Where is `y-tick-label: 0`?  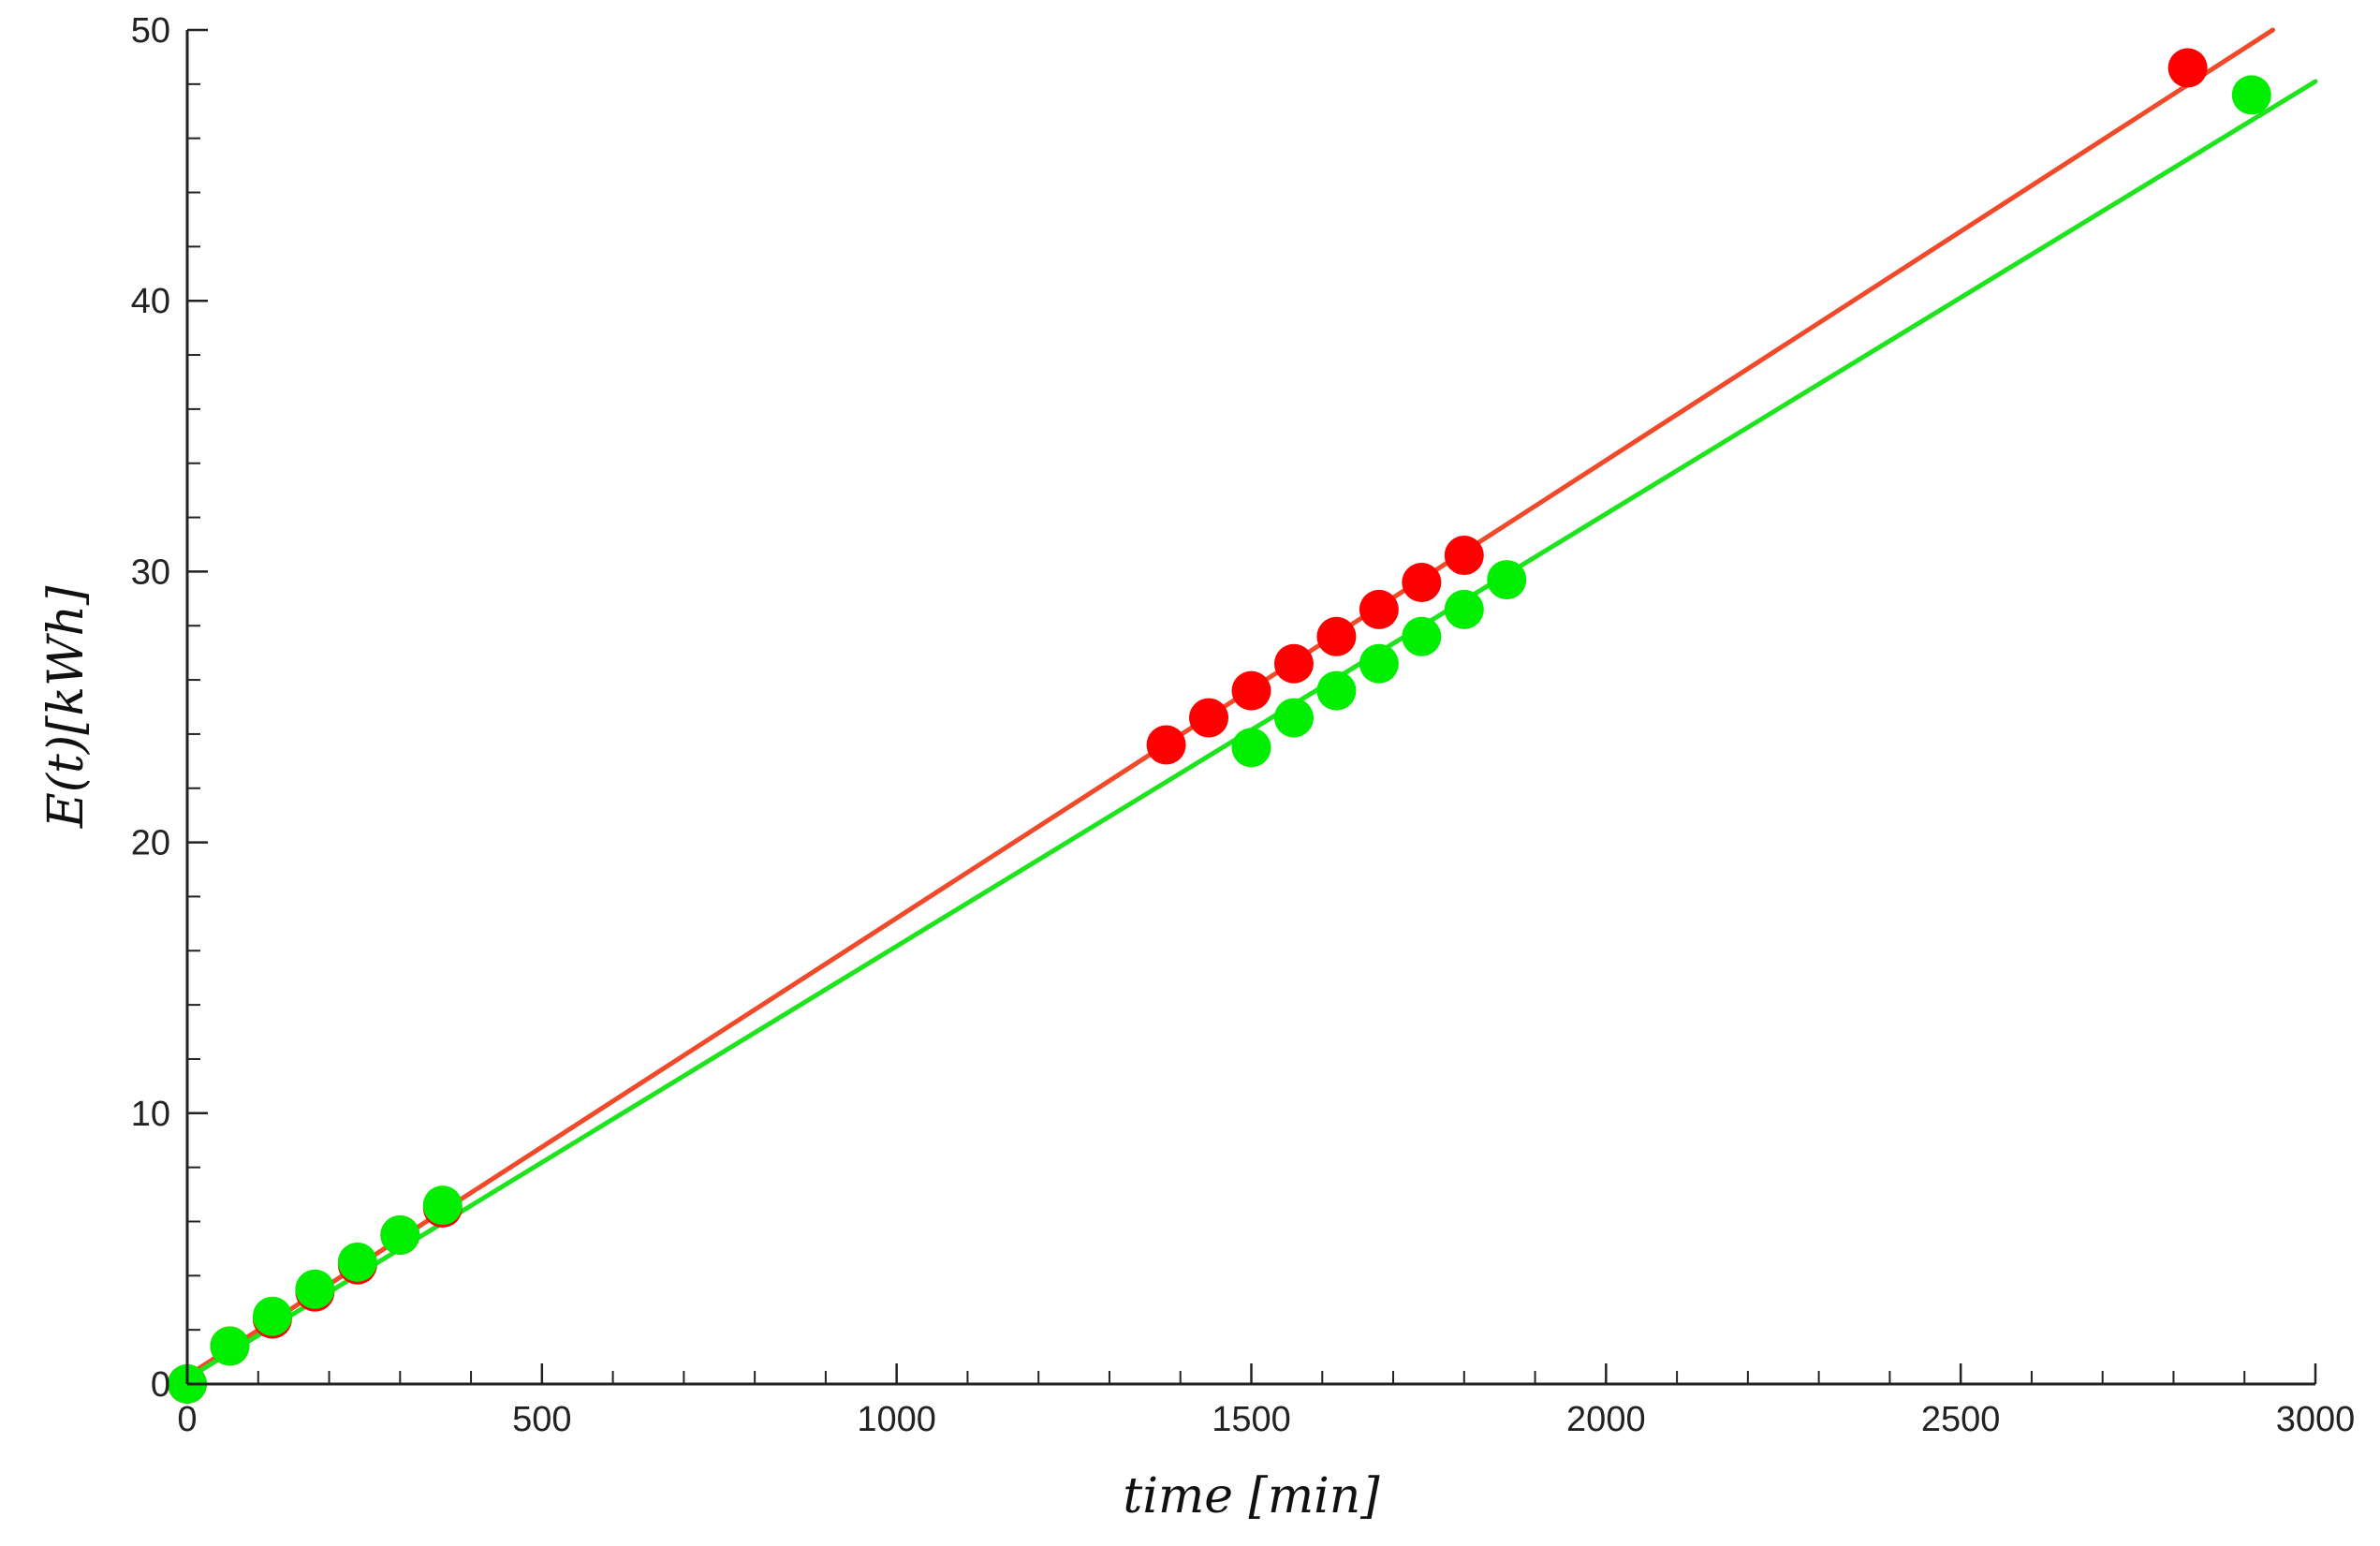
y-tick-label: 0 is located at coordinates (160, 1385).